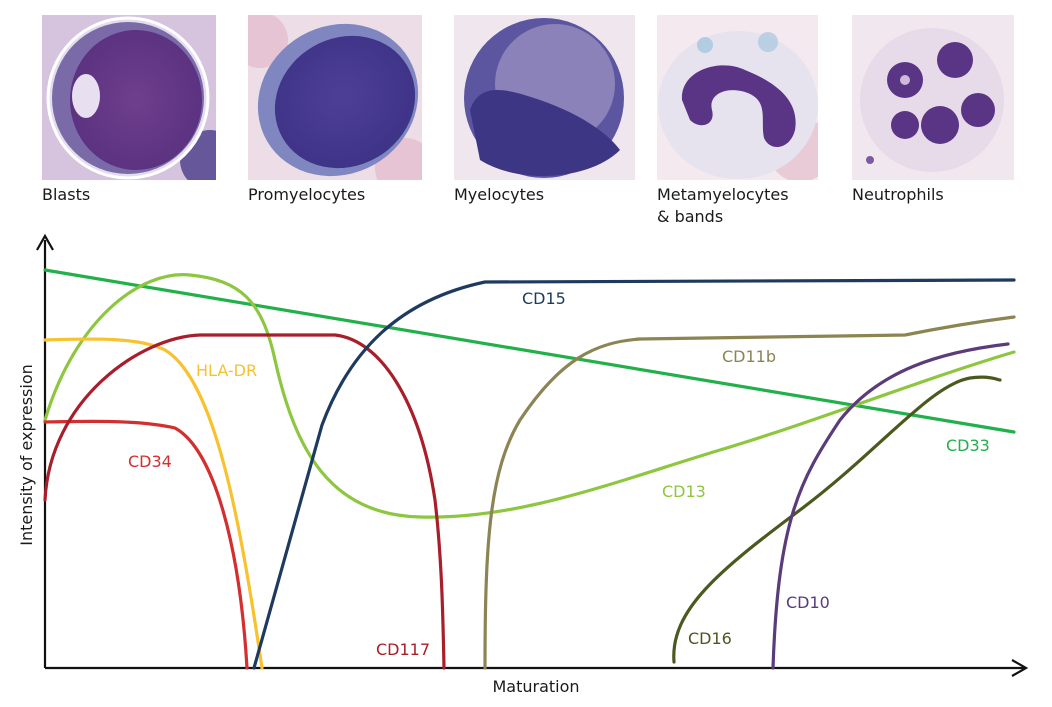  What do you see at coordinates (737, 97) in the screenshot?
I see `metamyelocyte-cell-image` at bounding box center [737, 97].